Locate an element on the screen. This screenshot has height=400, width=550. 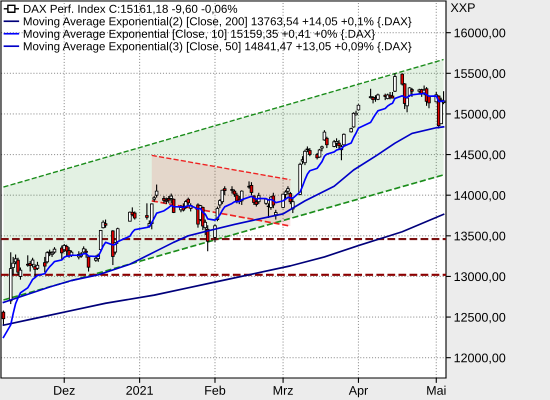
y-axis-title: XXP is located at coordinates (462, 7).